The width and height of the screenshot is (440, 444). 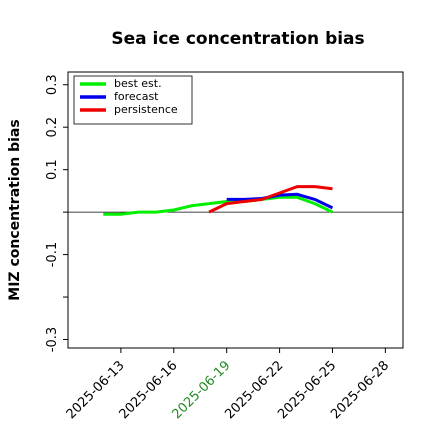 I want to click on legend-label-forecast: forecast, so click(x=136, y=96).